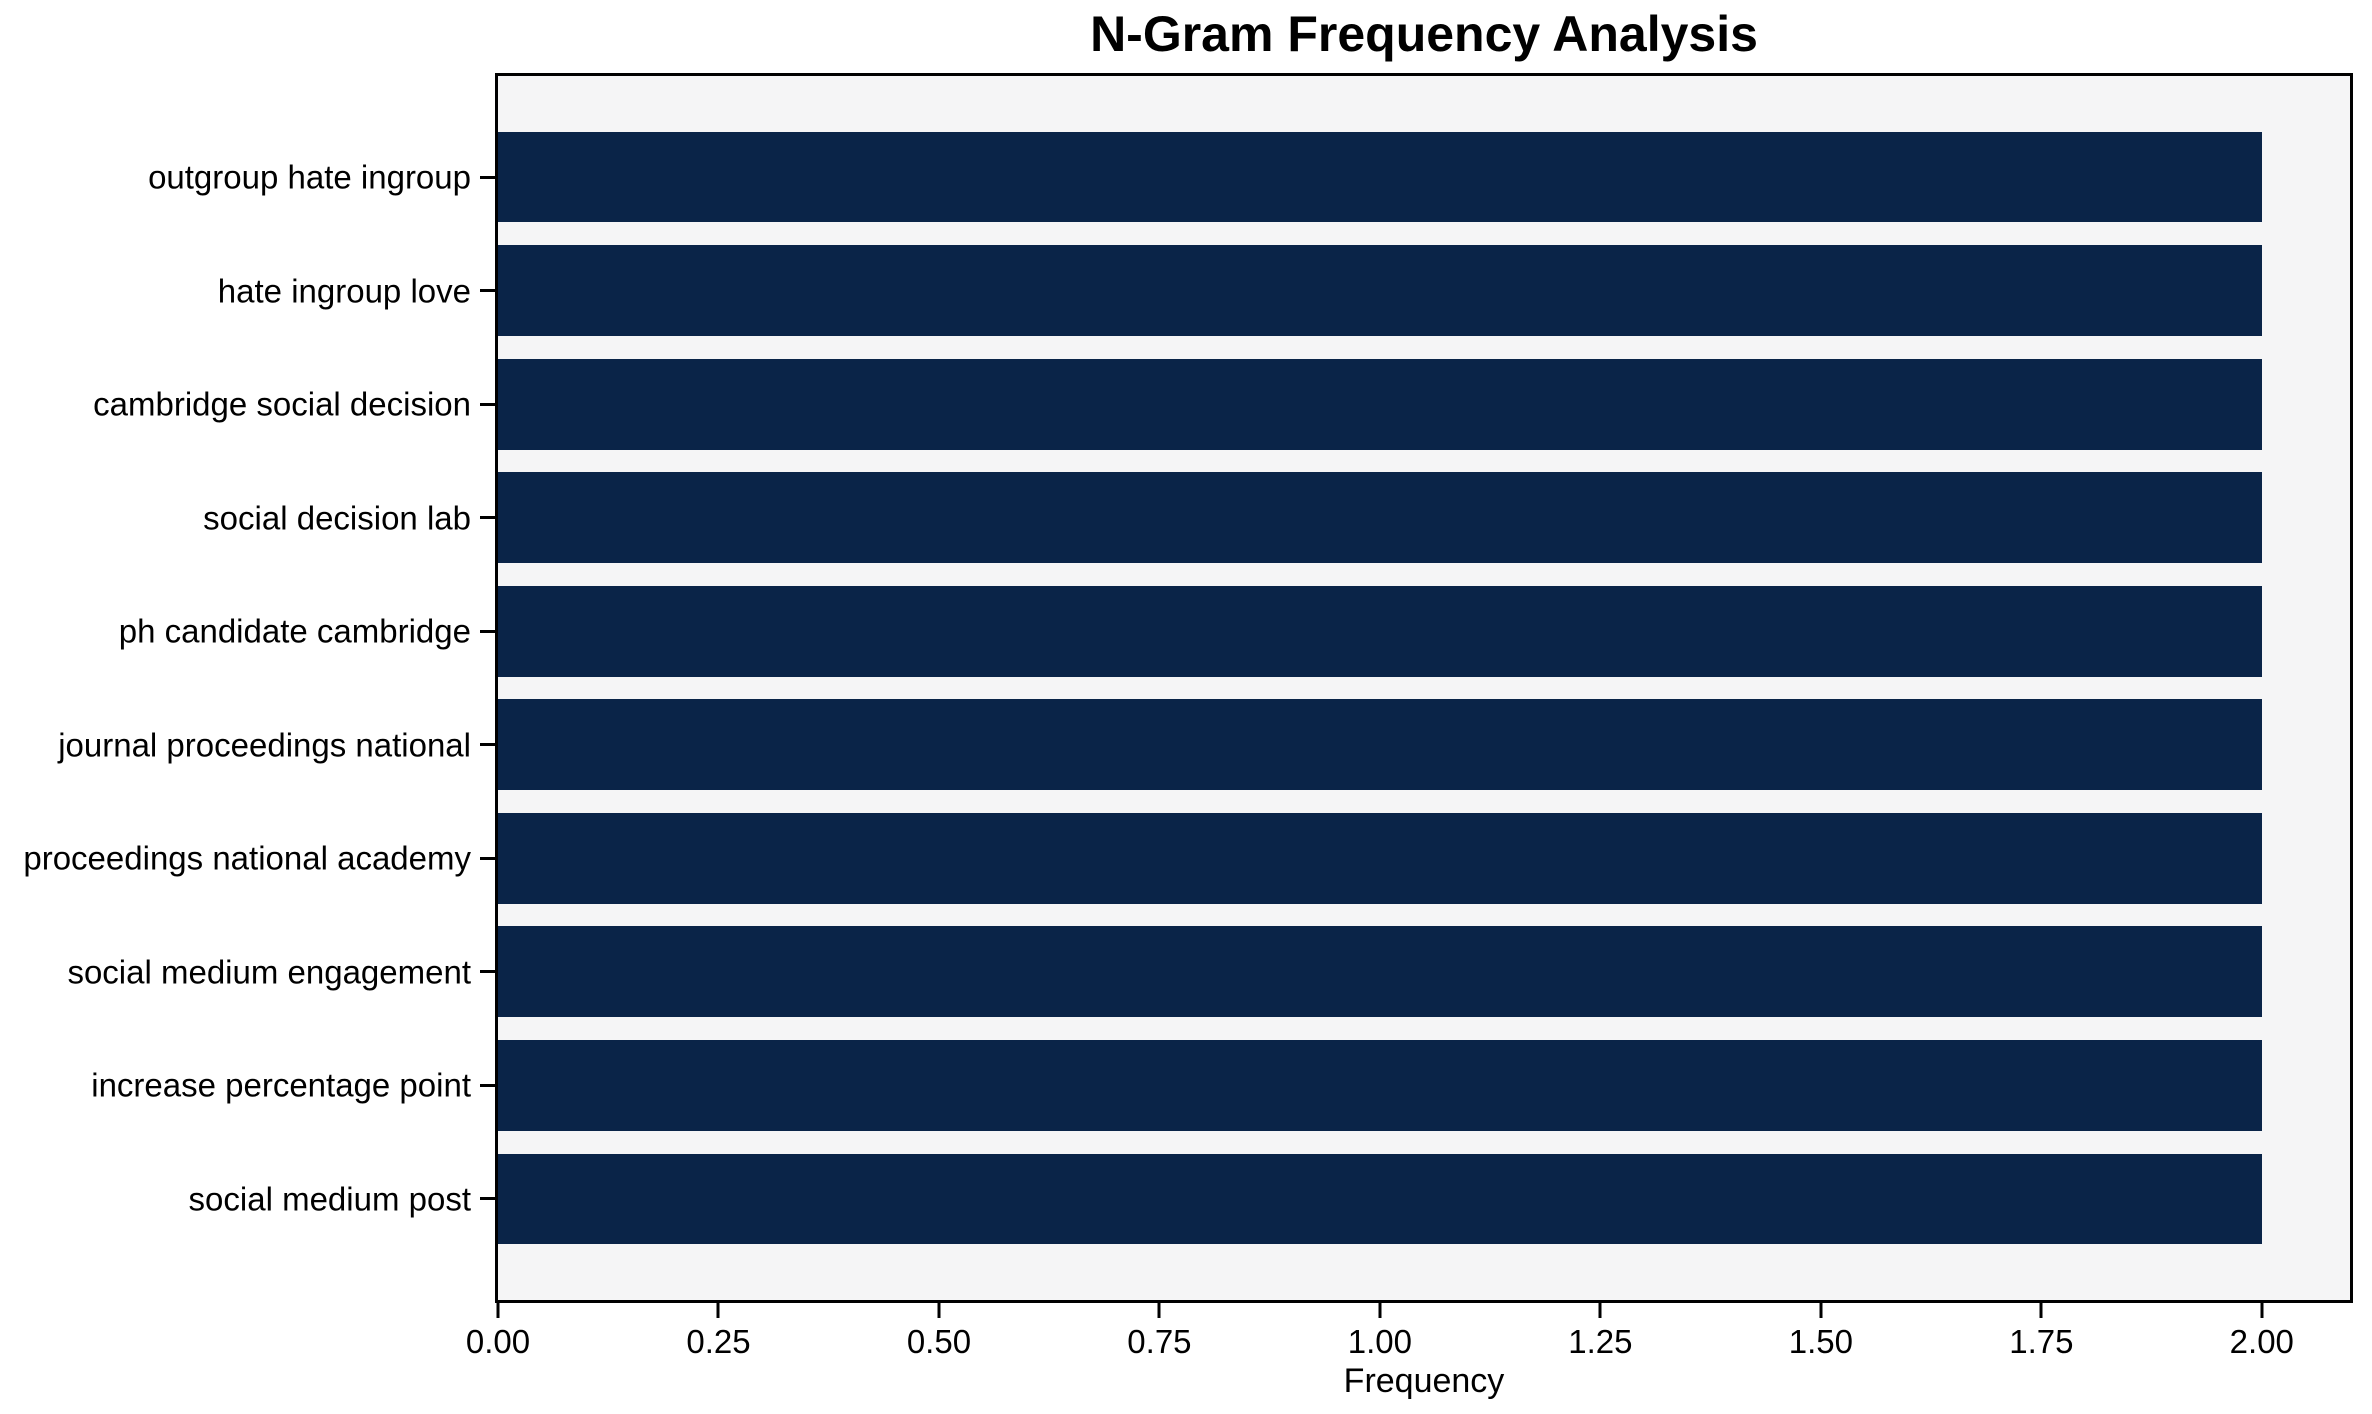  Describe the element at coordinates (329, 1199) in the screenshot. I see `y-tick-label: social medium post` at that location.